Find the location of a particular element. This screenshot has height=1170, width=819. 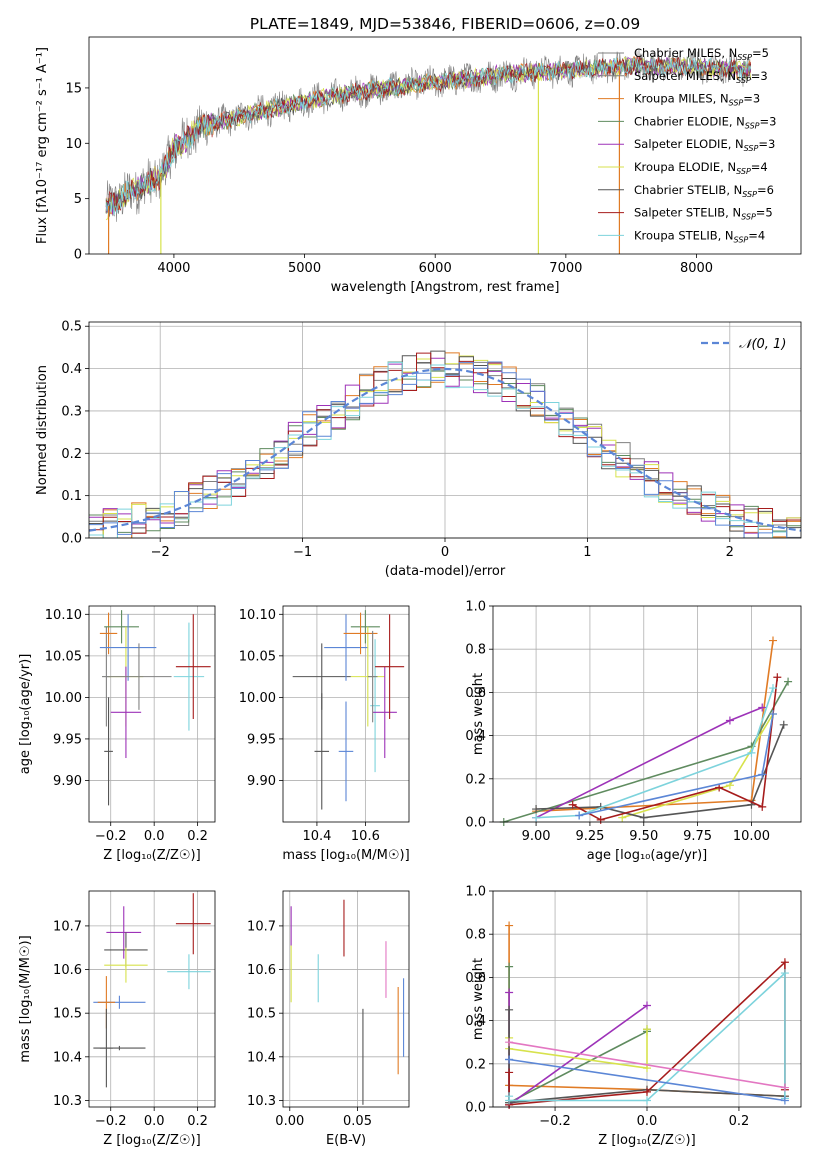

legend-text: Chabrier ELODIE, N is located at coordinates (689, 121).